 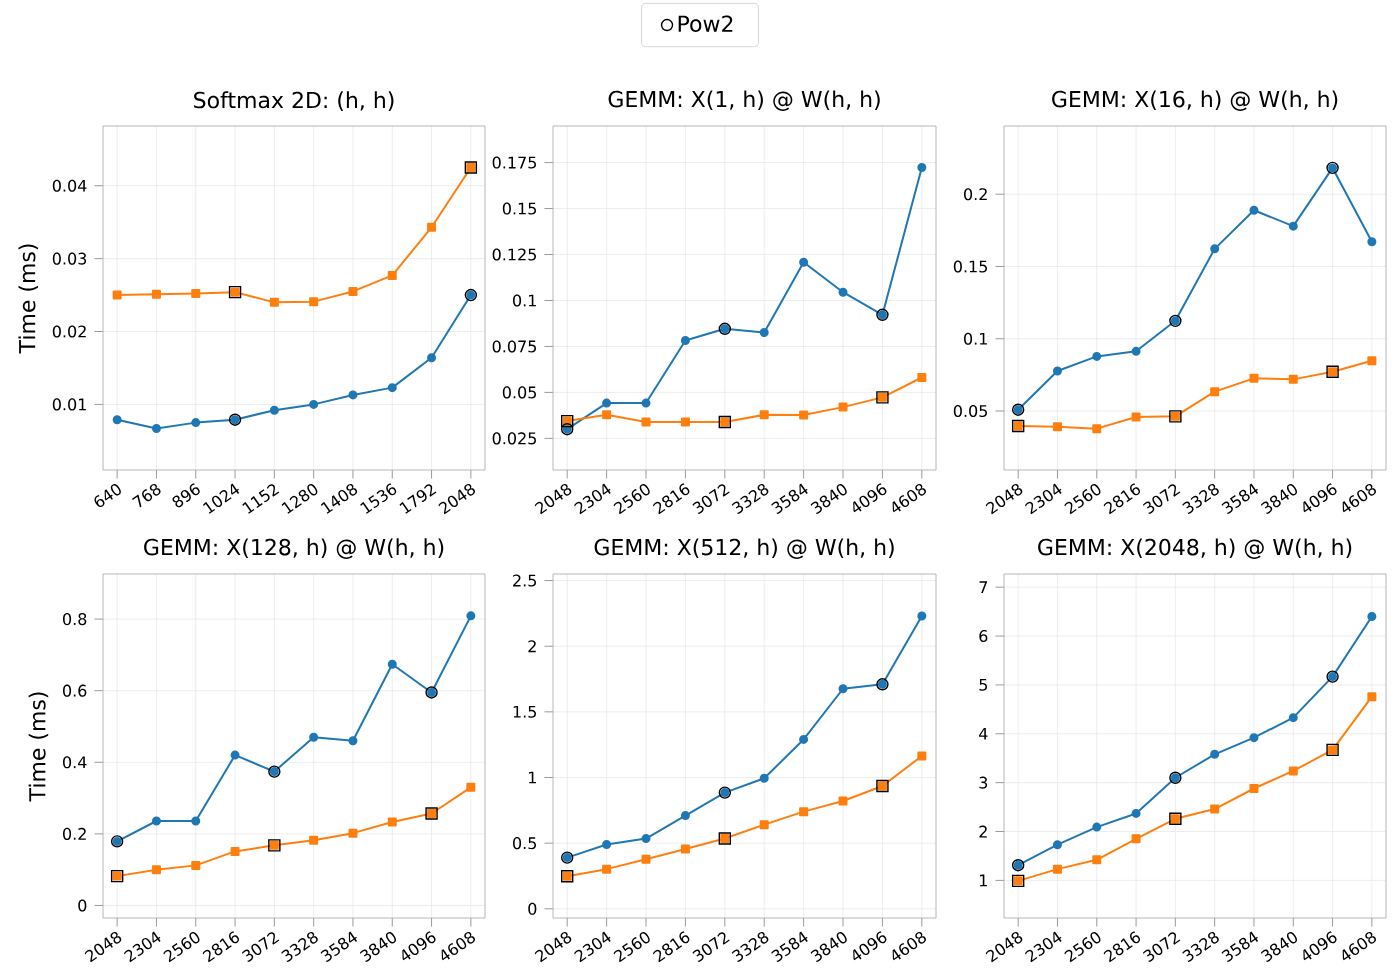 What do you see at coordinates (705, 24) in the screenshot?
I see `legend-label: Pow2` at bounding box center [705, 24].